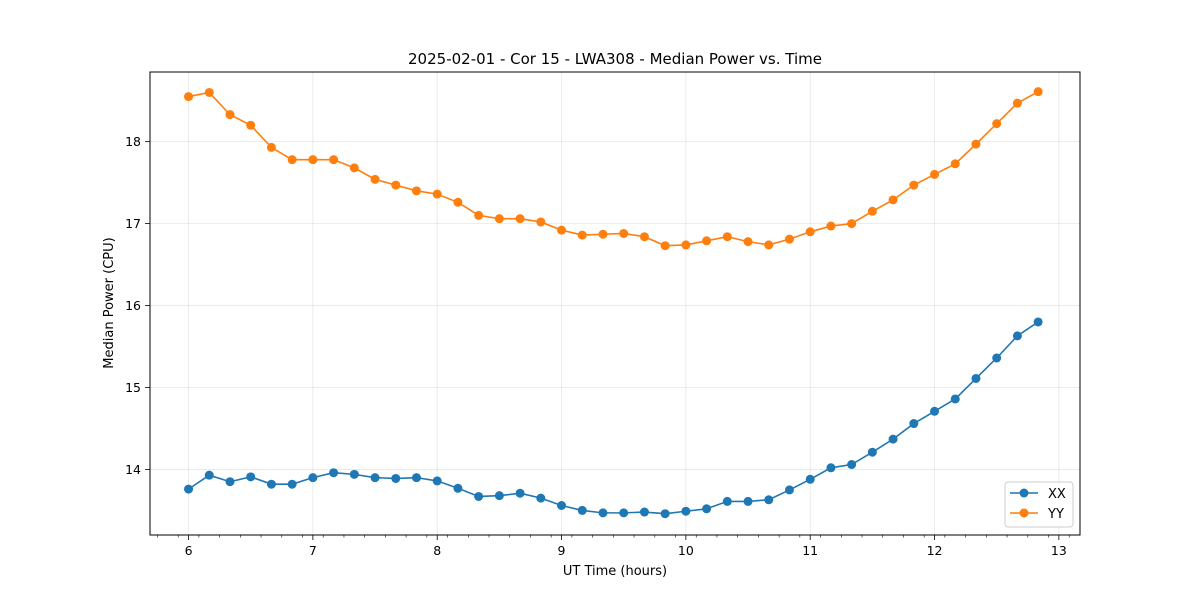 The height and width of the screenshot is (600, 1200). What do you see at coordinates (1024, 513) in the screenshot?
I see `legend-marker-yy` at bounding box center [1024, 513].